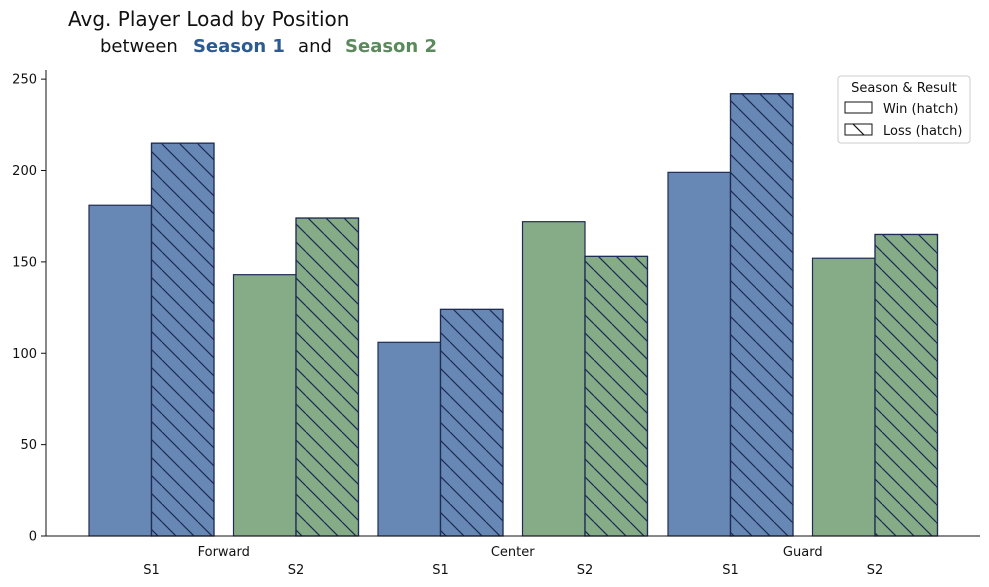  I want to click on category-label-guard: Guard, so click(803, 552).